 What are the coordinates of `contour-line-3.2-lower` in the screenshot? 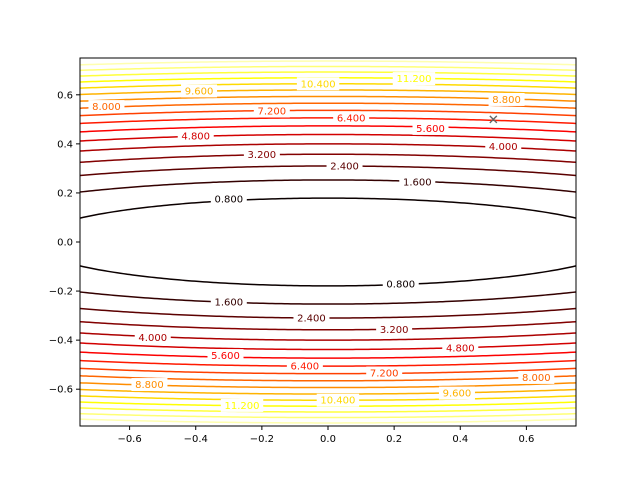 It's located at (328, 325).